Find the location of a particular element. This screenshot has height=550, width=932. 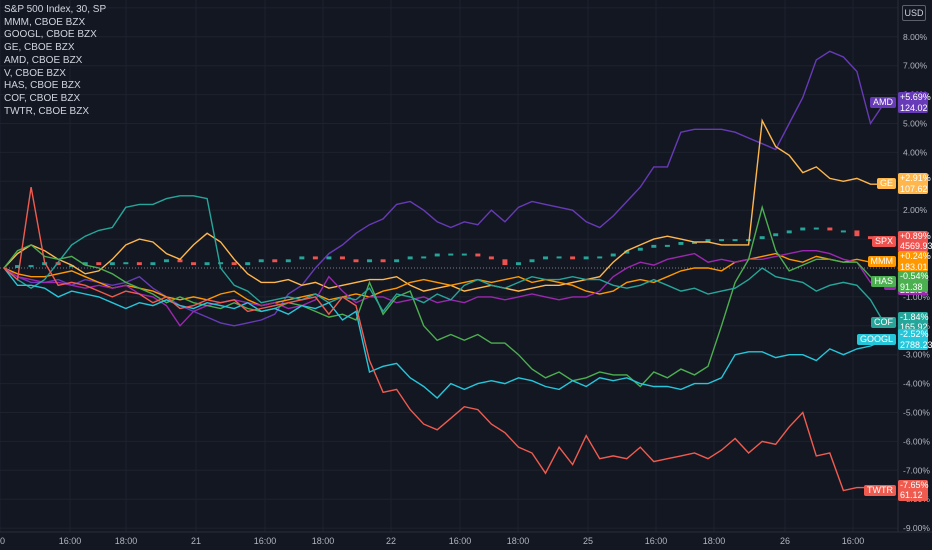

legend-googl: GOOGL, CBOE BZX is located at coordinates (50, 35).